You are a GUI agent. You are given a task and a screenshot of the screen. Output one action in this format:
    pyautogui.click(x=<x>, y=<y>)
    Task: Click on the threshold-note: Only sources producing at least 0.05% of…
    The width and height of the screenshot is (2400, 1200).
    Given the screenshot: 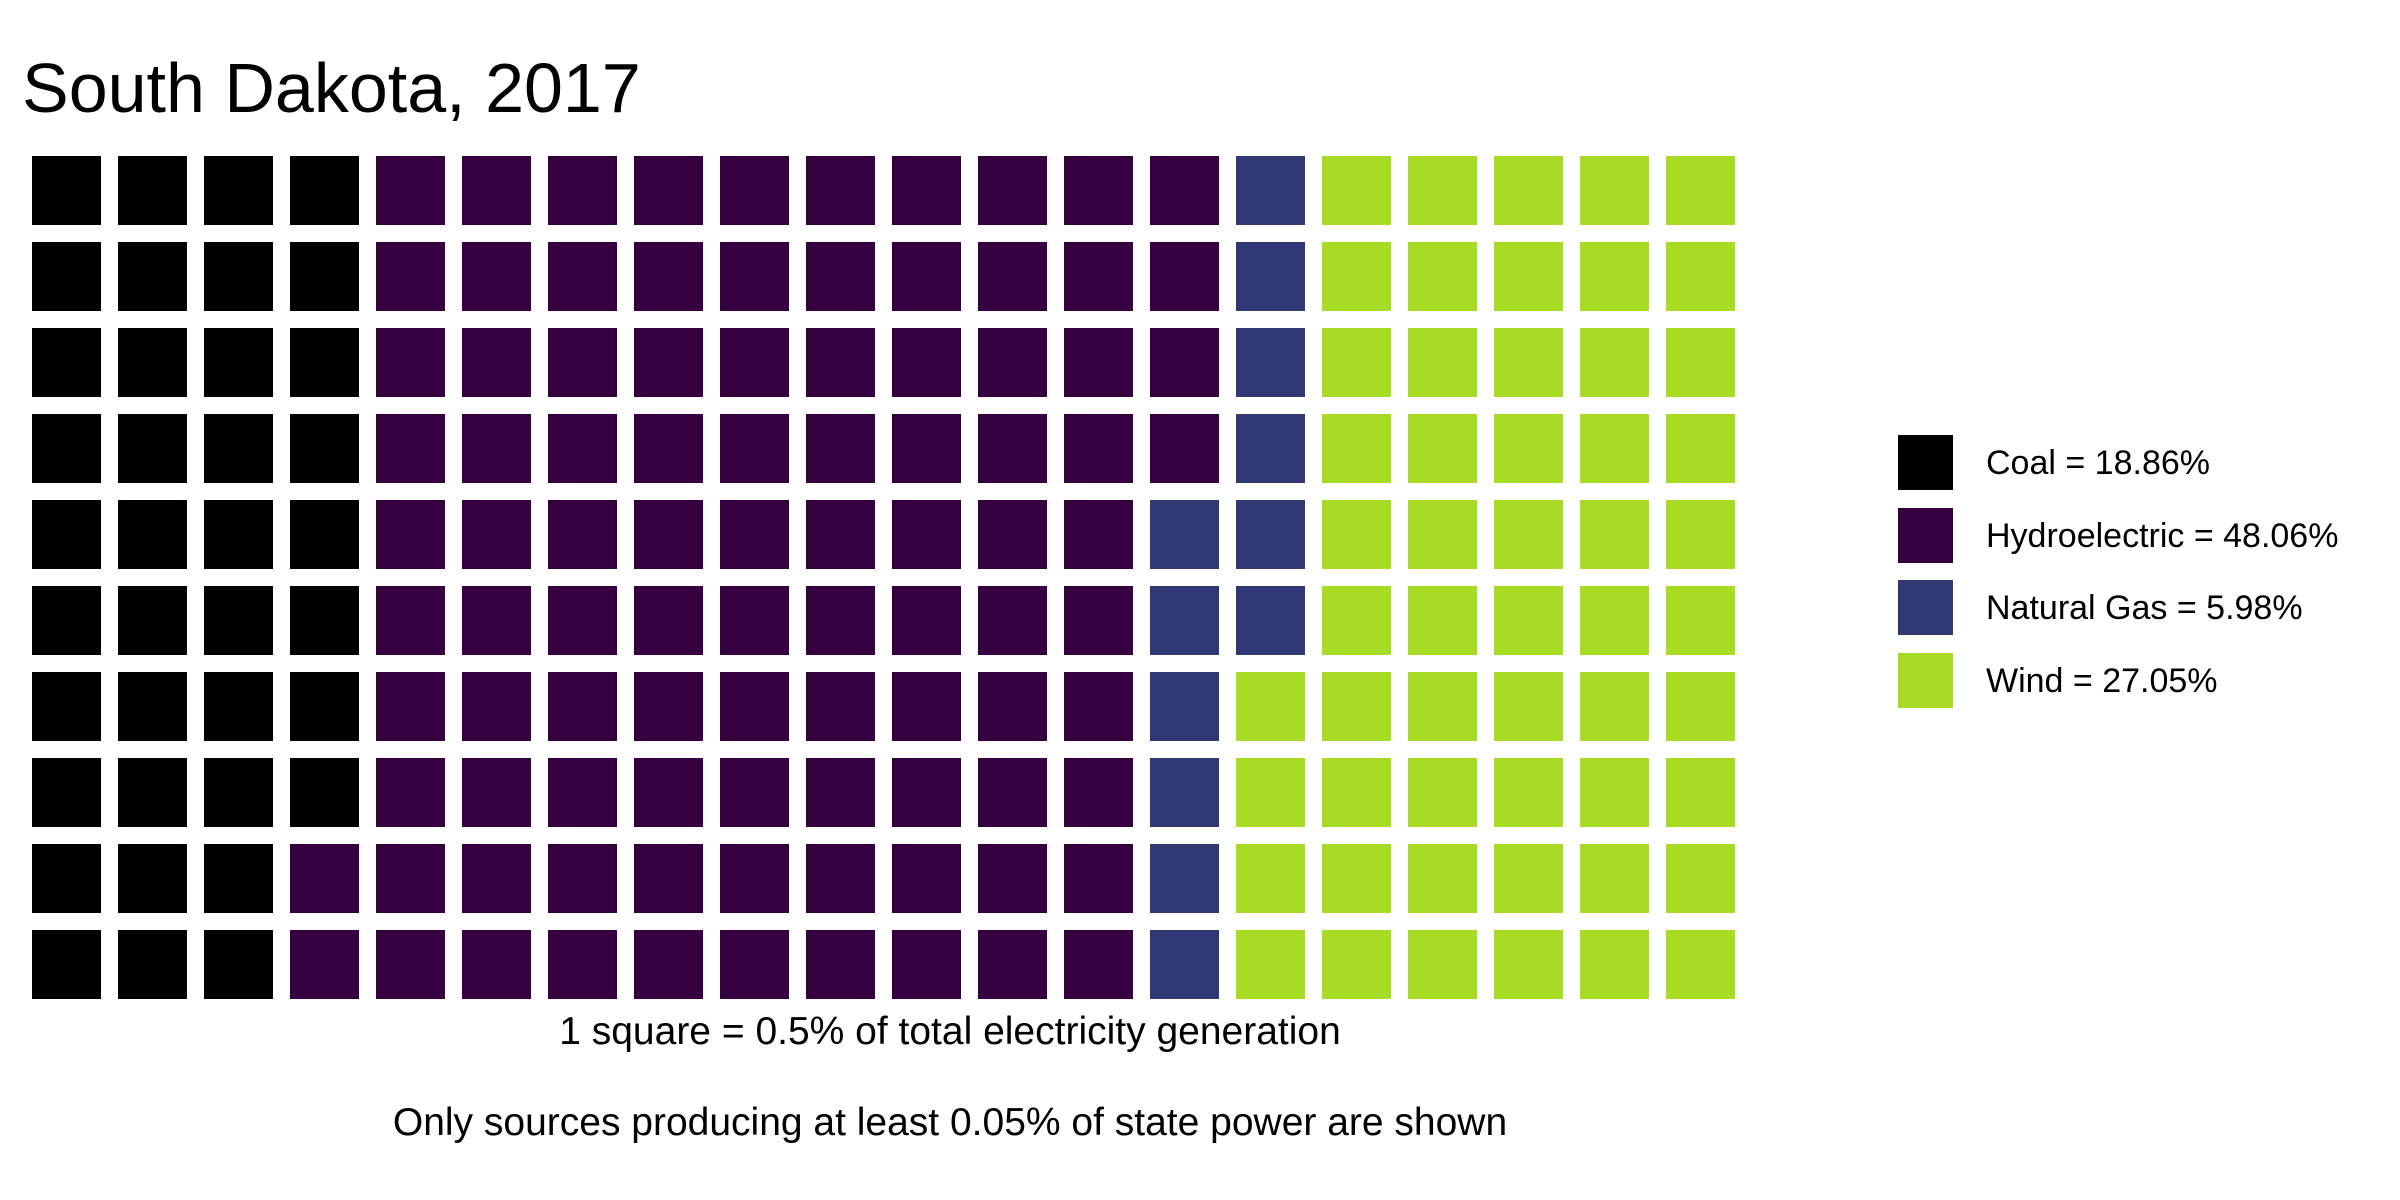 What is the action you would take?
    pyautogui.click(x=950, y=1122)
    